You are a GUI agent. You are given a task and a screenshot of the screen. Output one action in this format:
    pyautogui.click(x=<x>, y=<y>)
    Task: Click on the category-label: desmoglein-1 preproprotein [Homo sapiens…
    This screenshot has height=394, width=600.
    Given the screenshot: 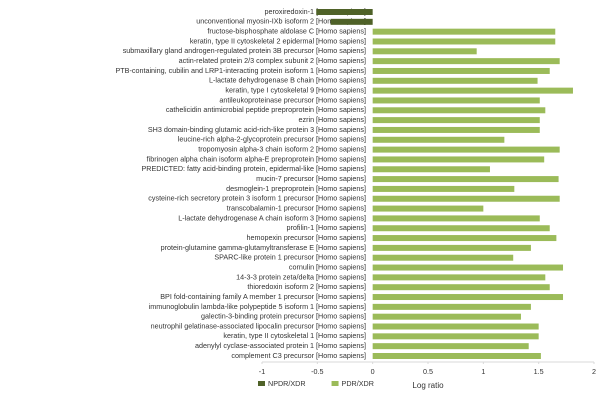 What is the action you would take?
    pyautogui.click(x=296, y=188)
    